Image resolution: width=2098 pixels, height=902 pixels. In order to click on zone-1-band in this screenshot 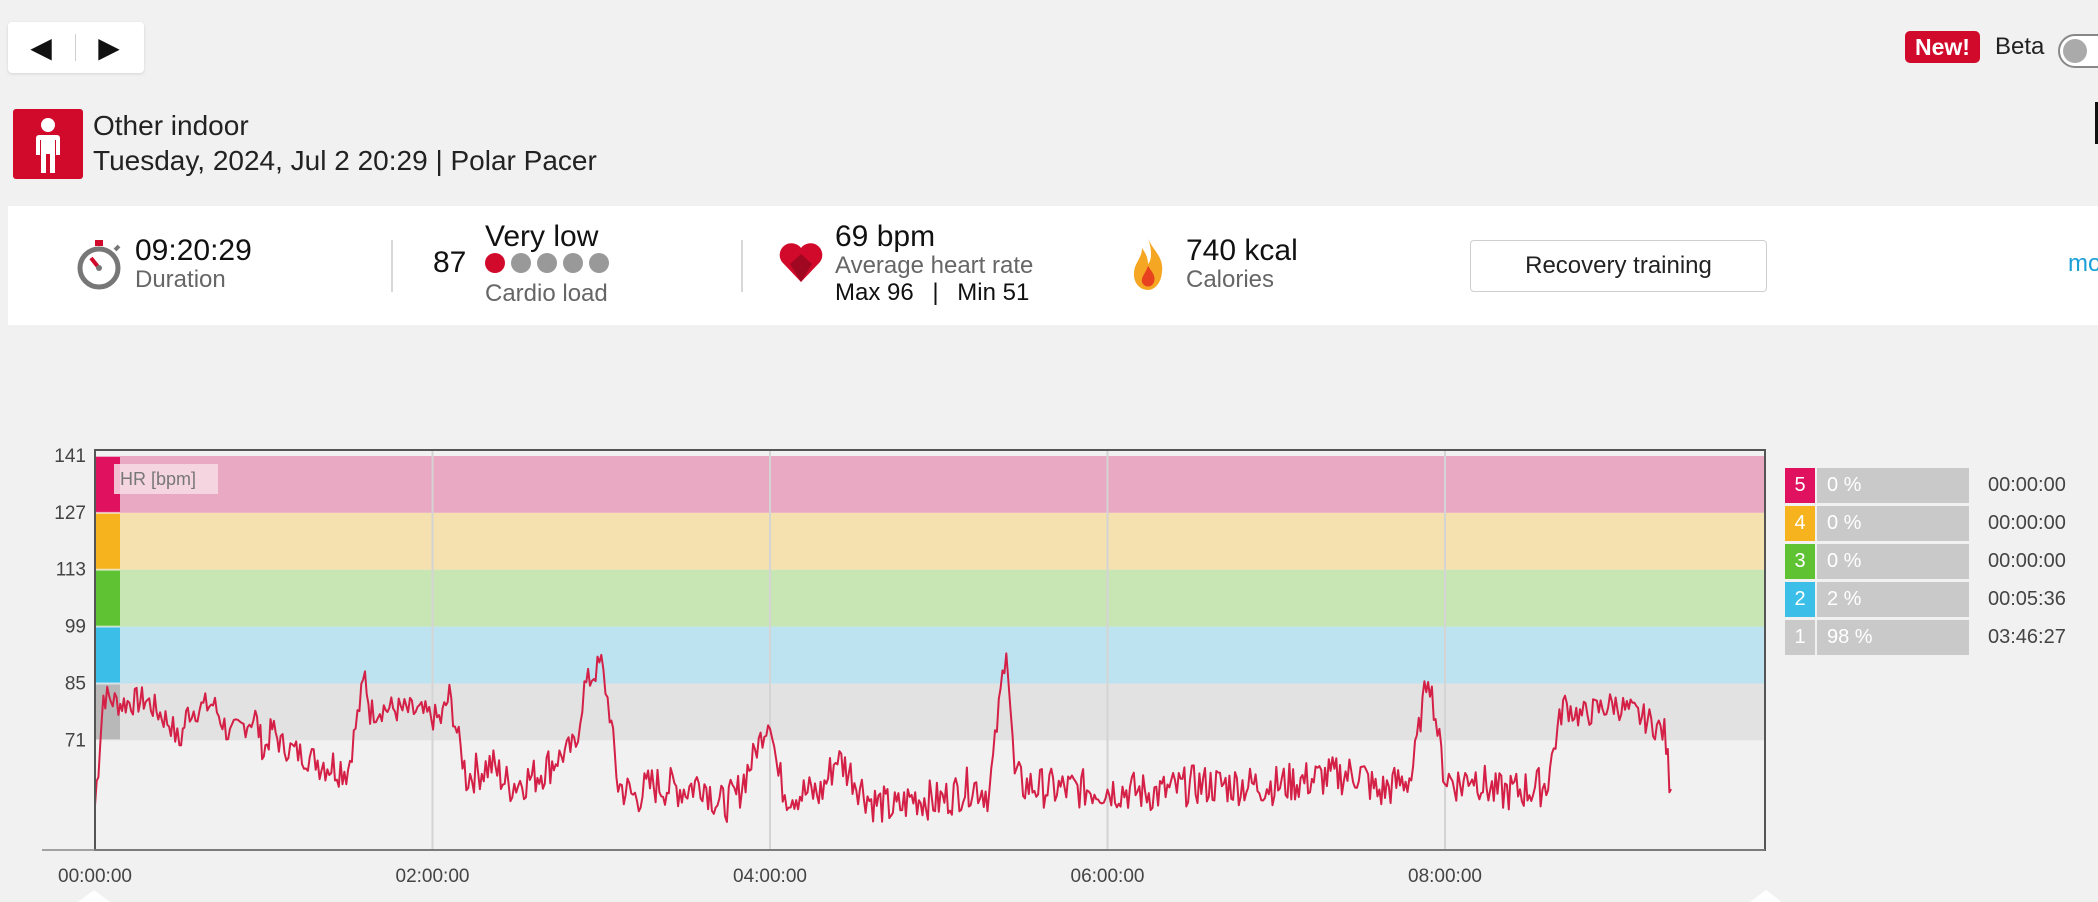, I will do `click(930, 712)`.